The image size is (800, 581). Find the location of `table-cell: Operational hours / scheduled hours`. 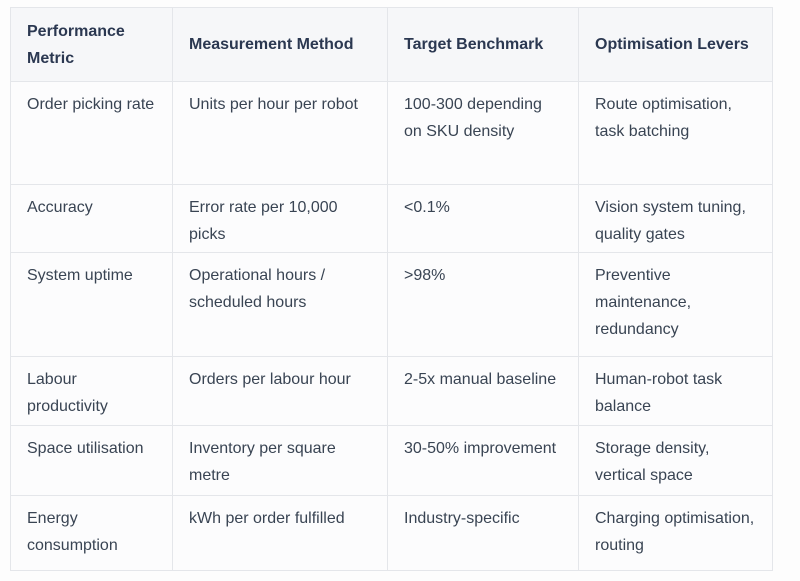

table-cell: Operational hours / scheduled hours is located at coordinates (280, 304).